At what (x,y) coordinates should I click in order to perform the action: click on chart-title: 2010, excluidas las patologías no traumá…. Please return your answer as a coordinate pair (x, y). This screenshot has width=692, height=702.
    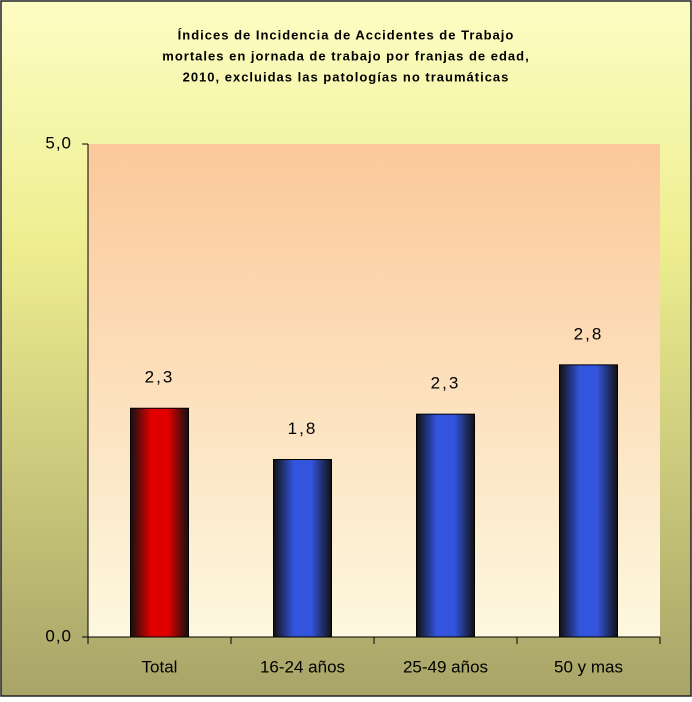
    Looking at the image, I should click on (346, 76).